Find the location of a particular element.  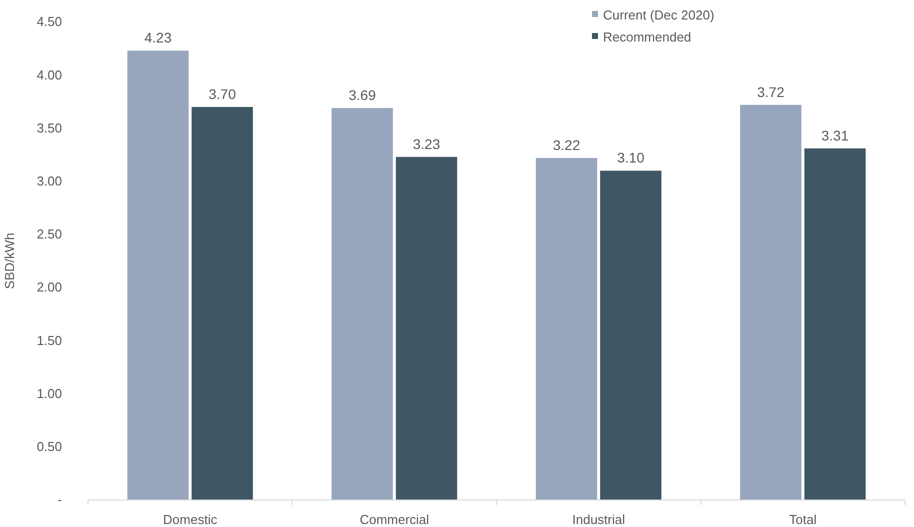

data-label: 3.23 is located at coordinates (426, 144).